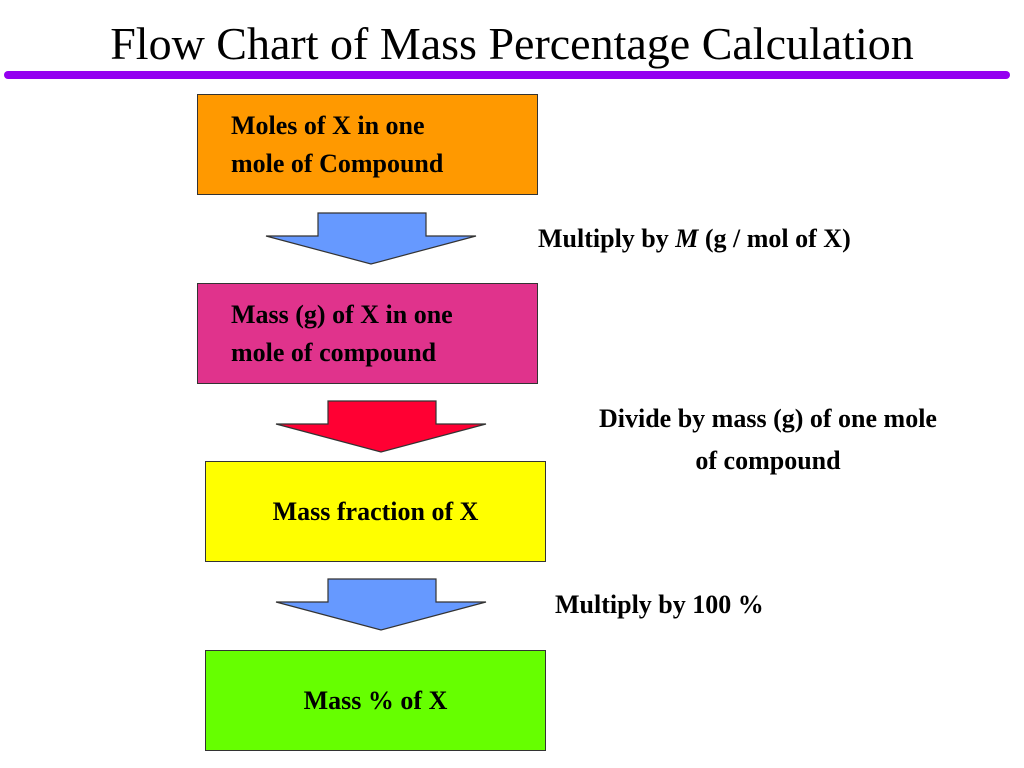 The height and width of the screenshot is (768, 1024). What do you see at coordinates (381, 604) in the screenshot?
I see `down-arrow-3-icon` at bounding box center [381, 604].